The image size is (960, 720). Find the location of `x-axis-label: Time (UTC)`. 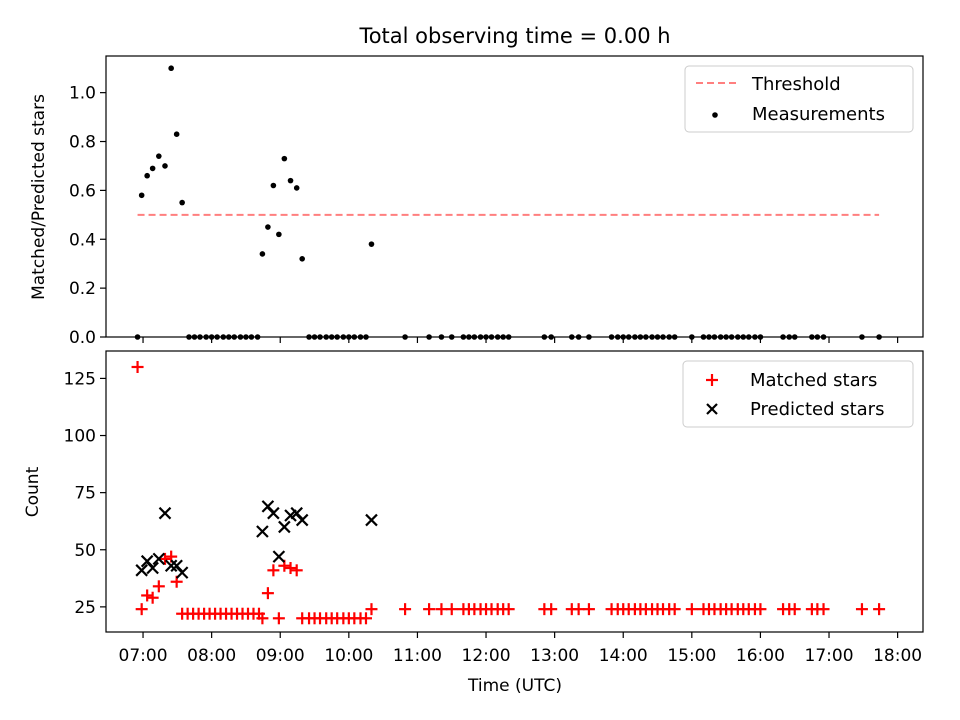

x-axis-label: Time (UTC) is located at coordinates (514, 686).